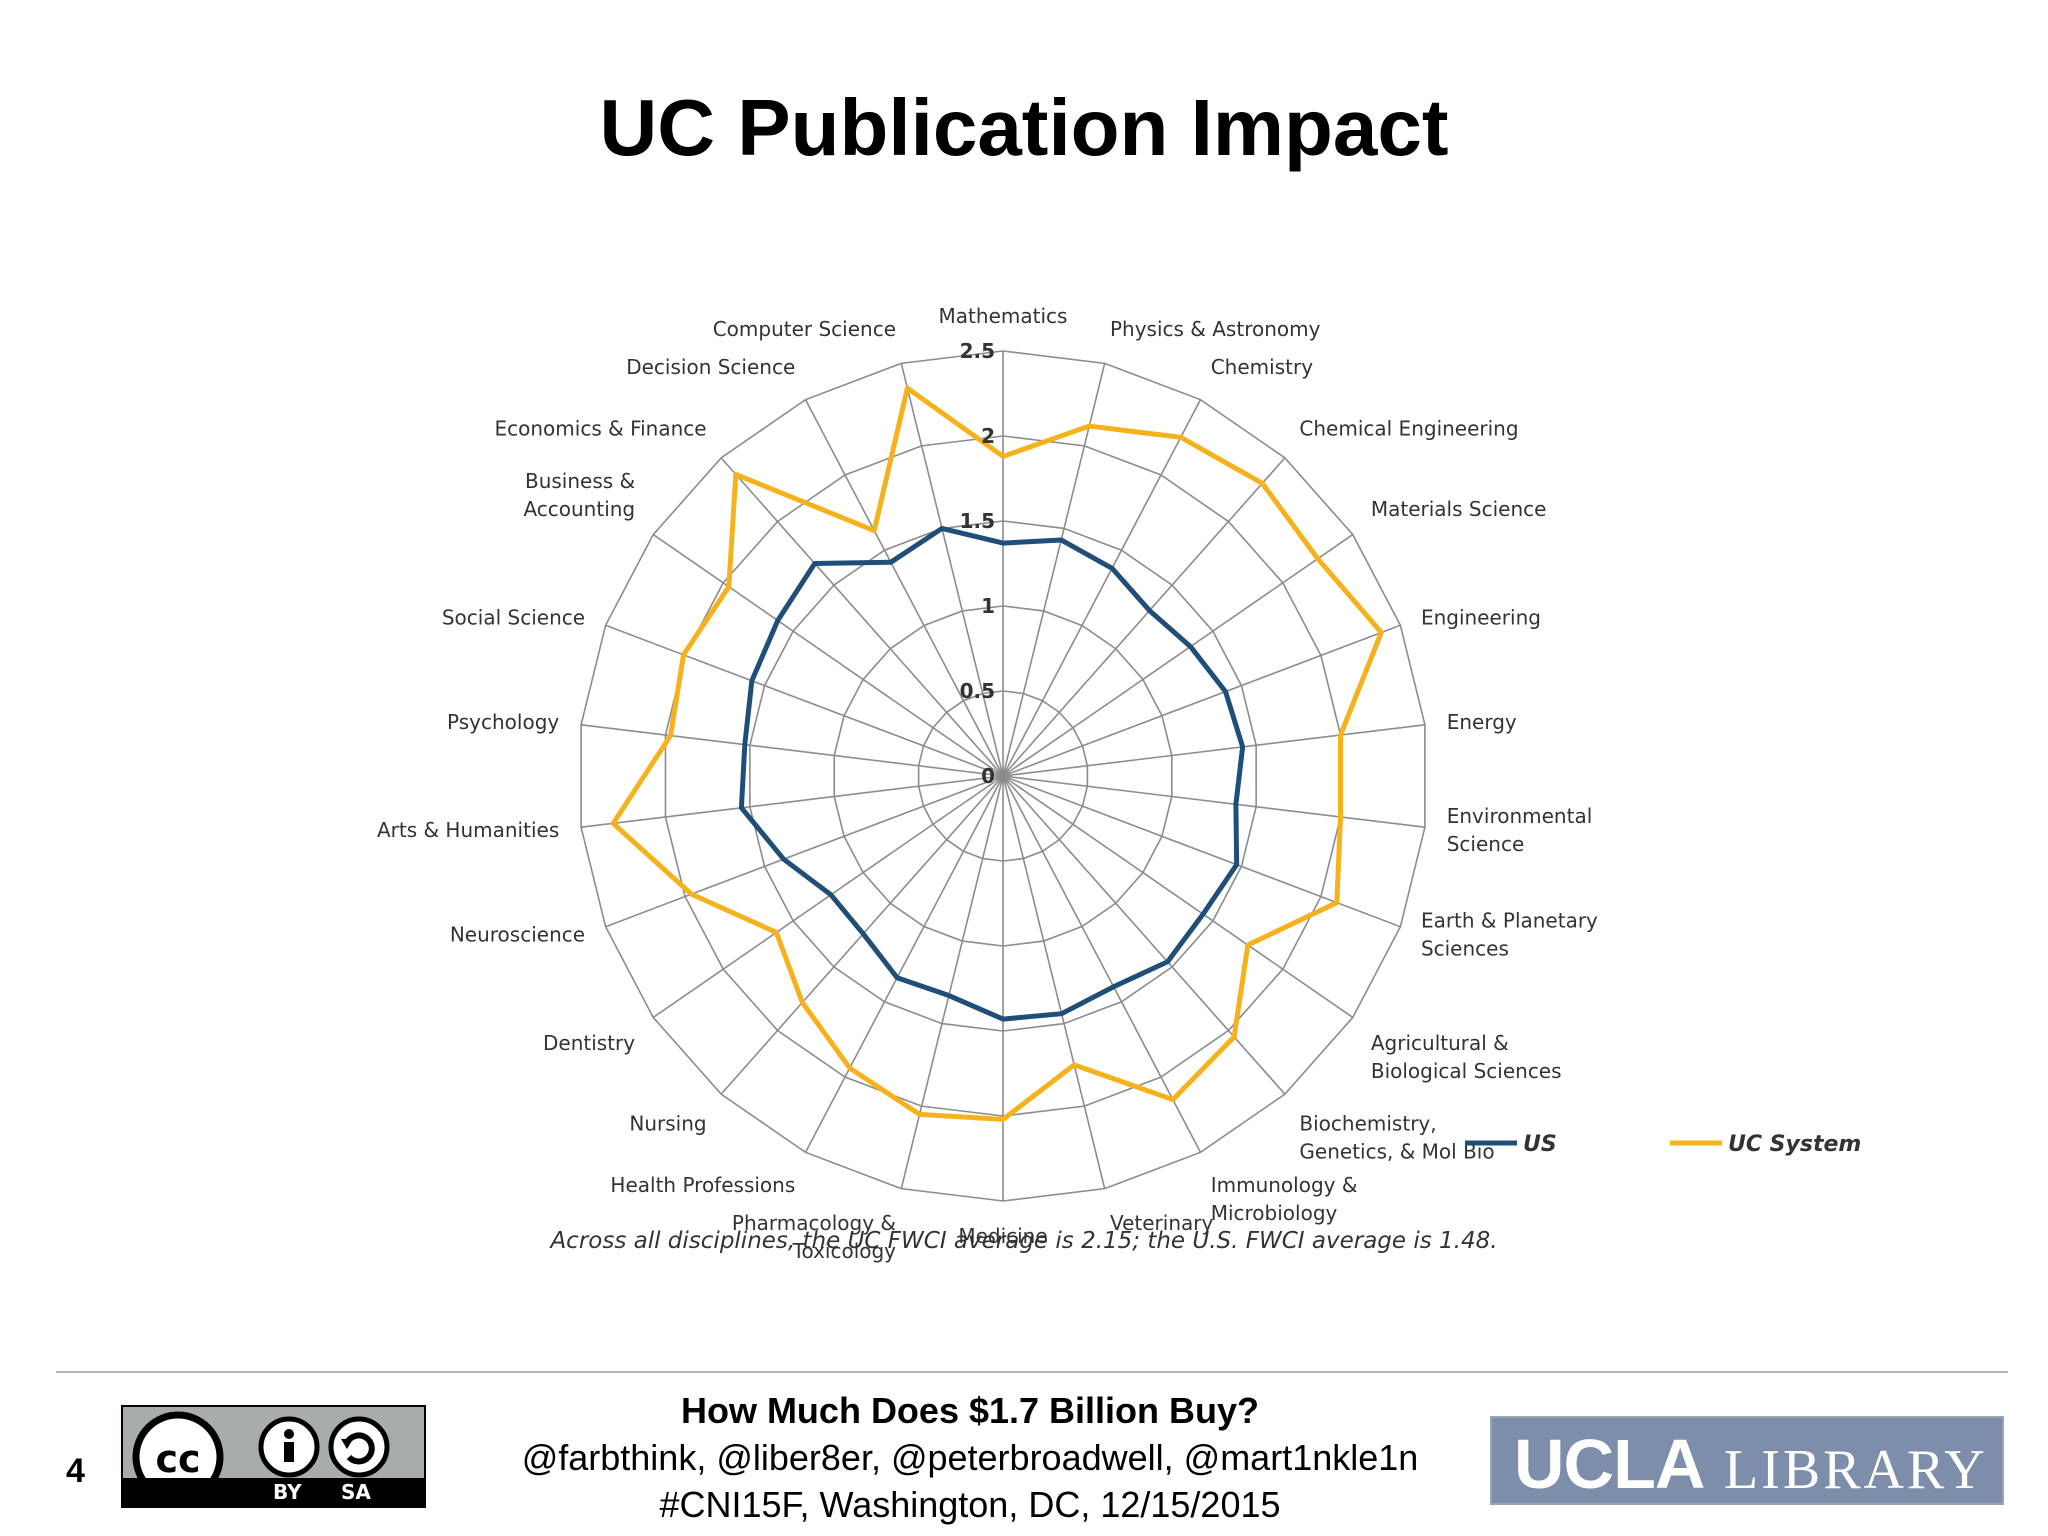  Describe the element at coordinates (977, 563) in the screenshot. I see `chart-ticks: 0 0.5 1 1.5 2 2.5` at that location.